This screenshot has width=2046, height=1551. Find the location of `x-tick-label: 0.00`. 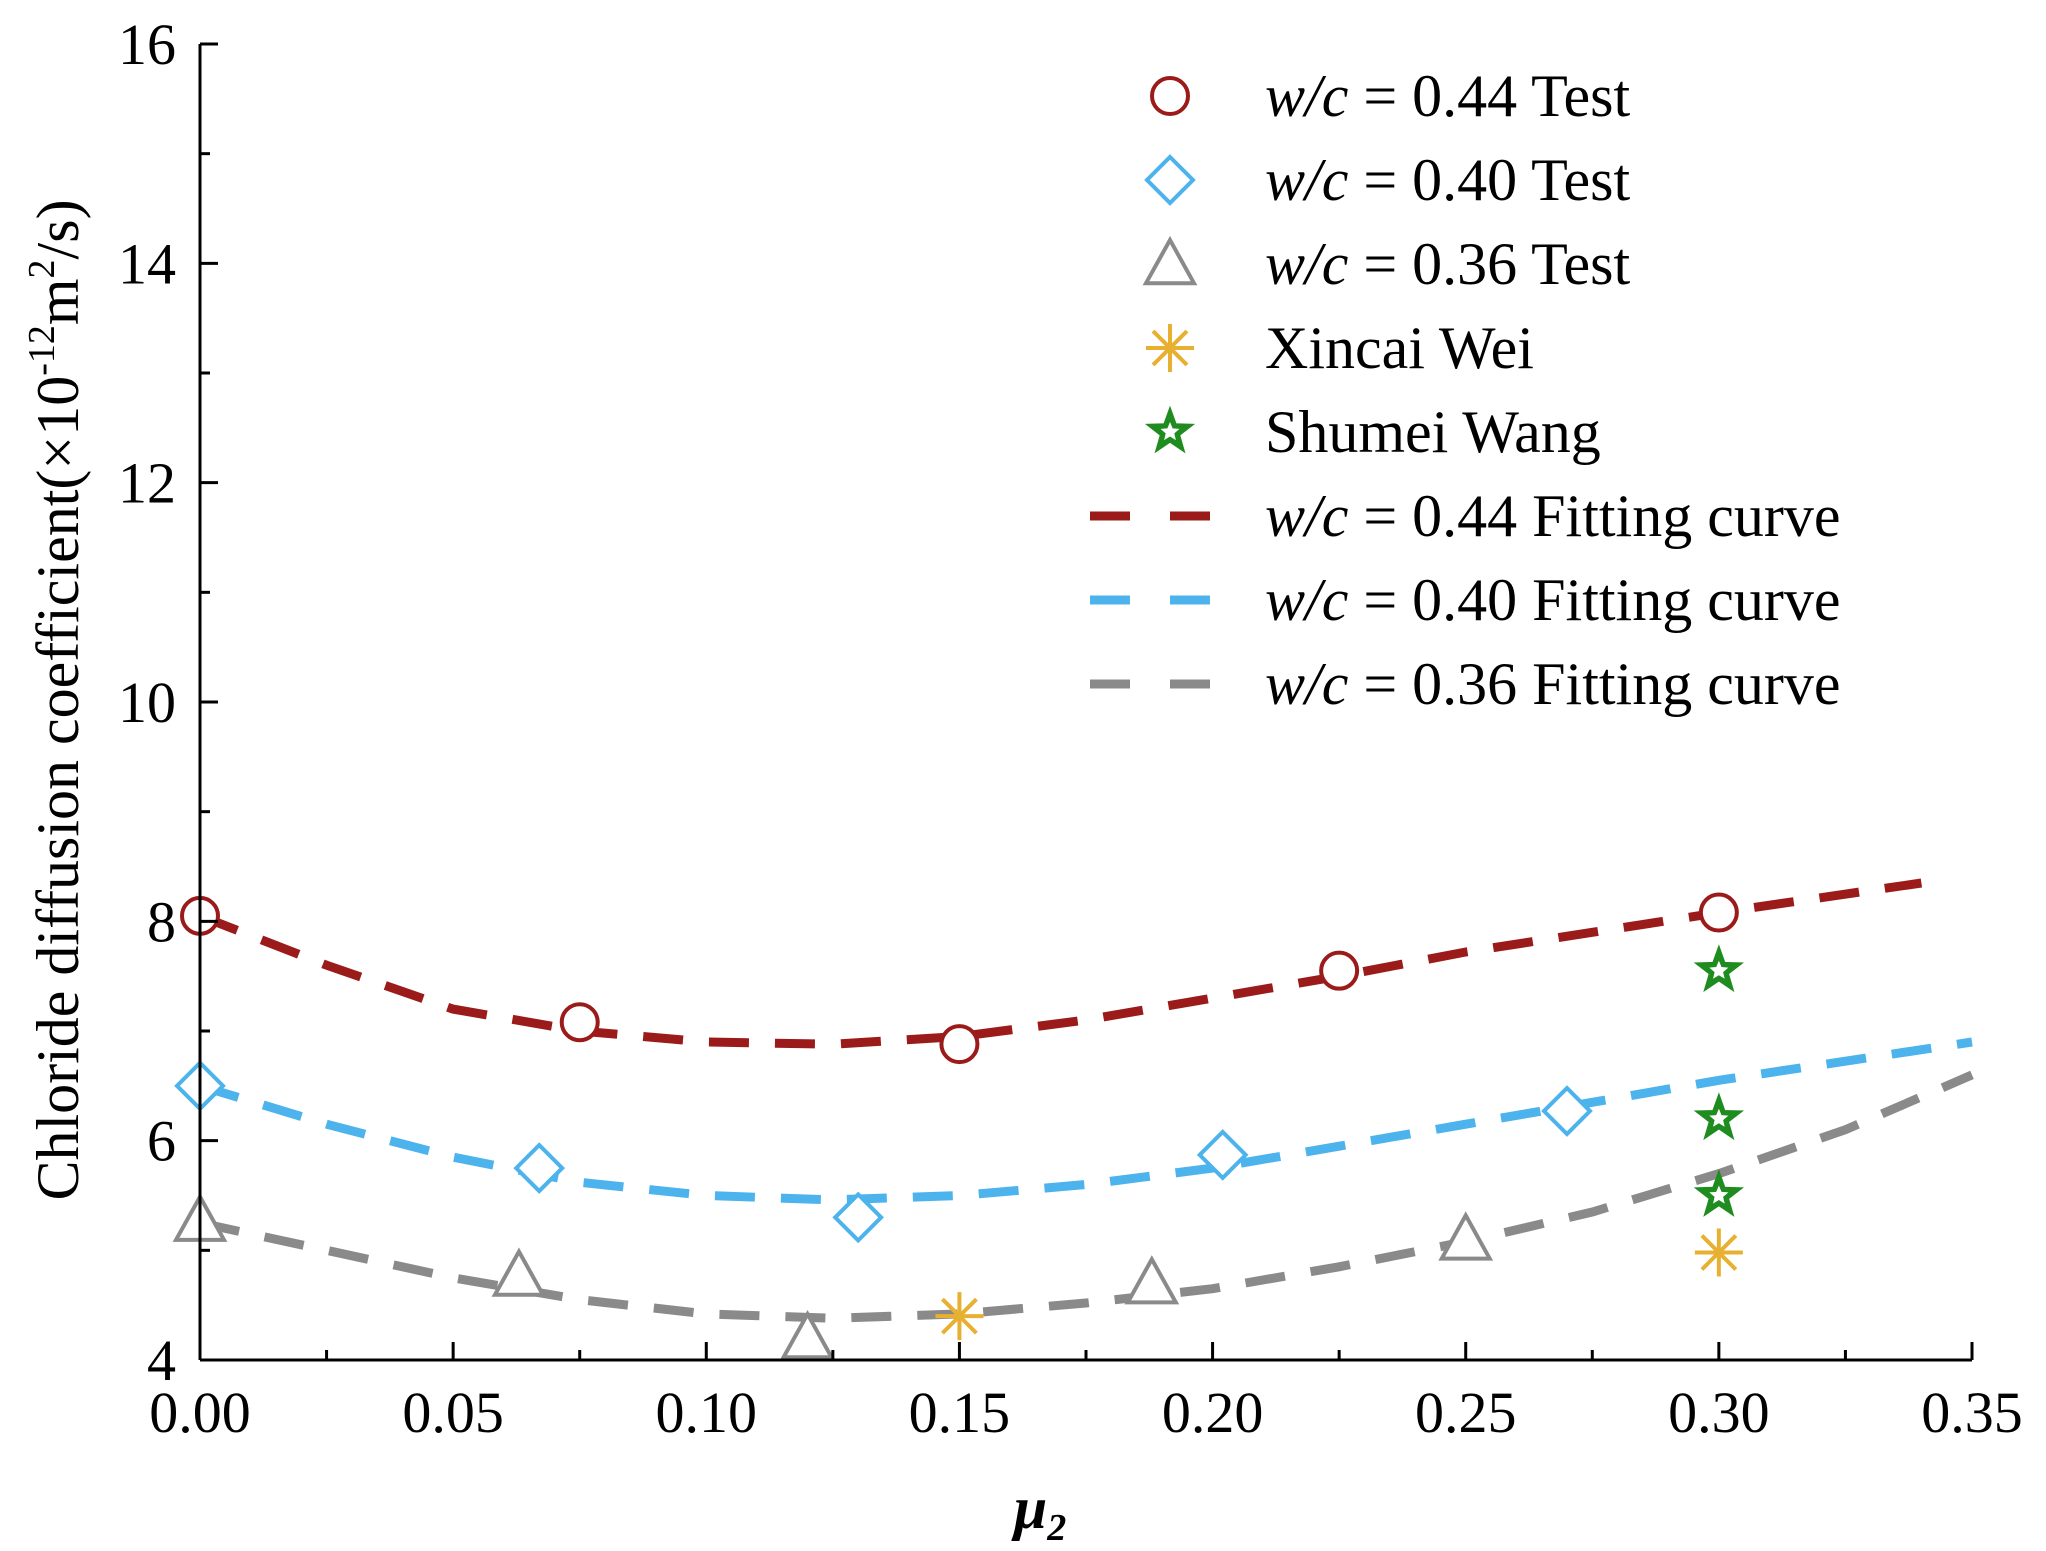

x-tick-label: 0.00 is located at coordinates (200, 1412).